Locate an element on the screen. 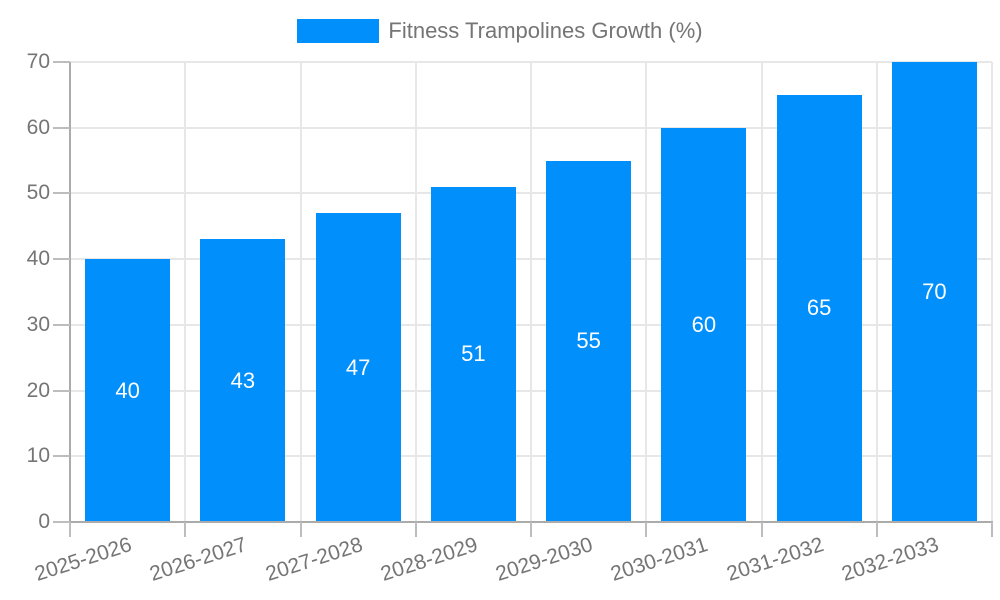 The width and height of the screenshot is (1000, 600). y-axis-line is located at coordinates (70, 292).